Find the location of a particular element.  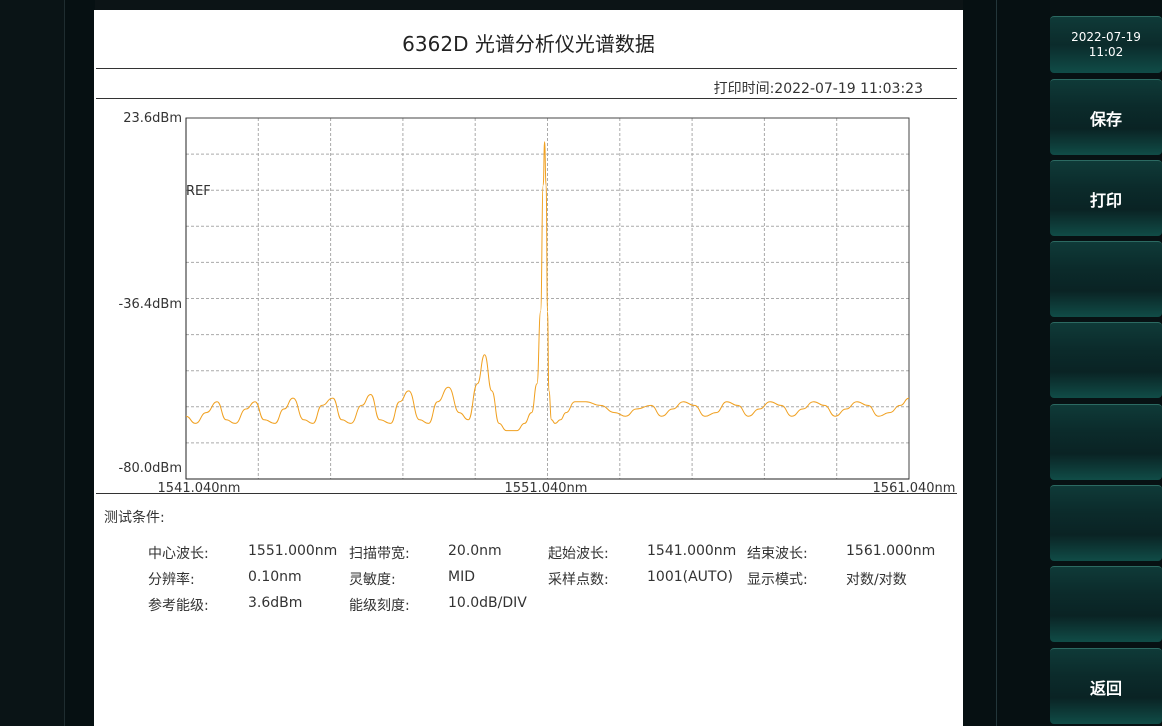

date-text: 2022-07-19 is located at coordinates (1106, 37).